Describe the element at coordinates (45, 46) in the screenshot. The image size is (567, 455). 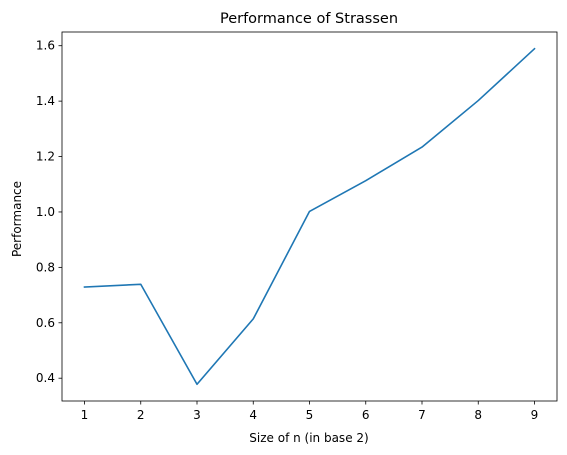
I see `y-tick-label: 1.6` at that location.